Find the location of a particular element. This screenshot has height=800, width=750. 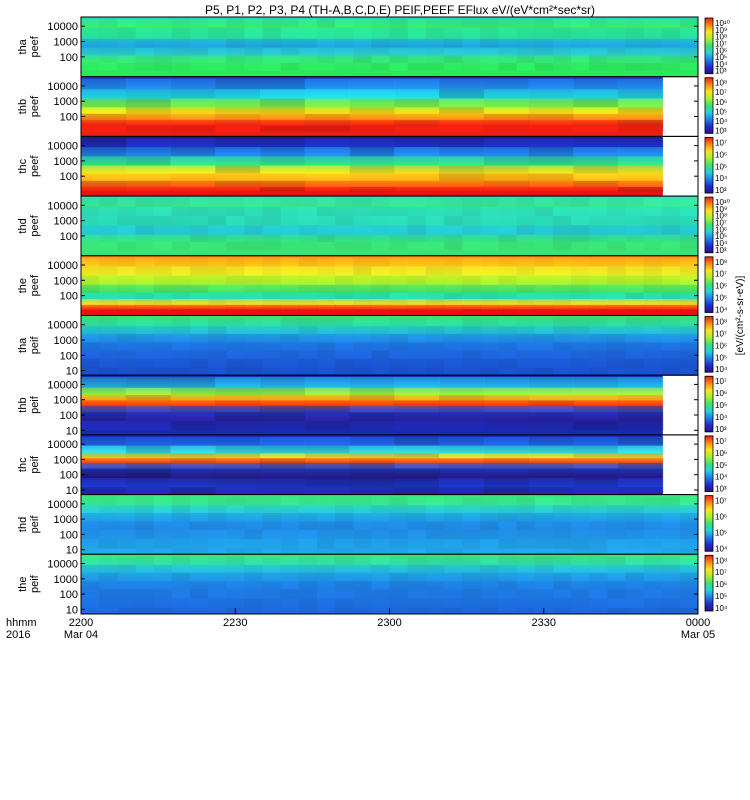

colorbar-tick-label: 10⁷ is located at coordinates (721, 274).